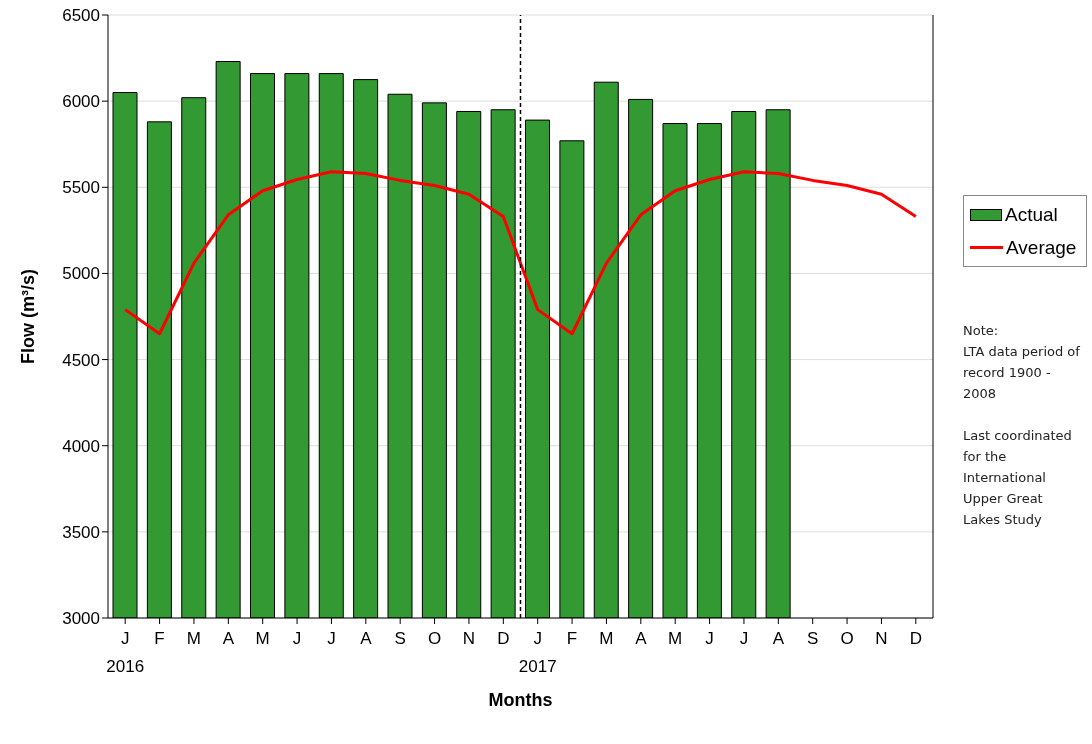  Describe the element at coordinates (1041, 247) in the screenshot. I see `legend-label: Average` at that location.